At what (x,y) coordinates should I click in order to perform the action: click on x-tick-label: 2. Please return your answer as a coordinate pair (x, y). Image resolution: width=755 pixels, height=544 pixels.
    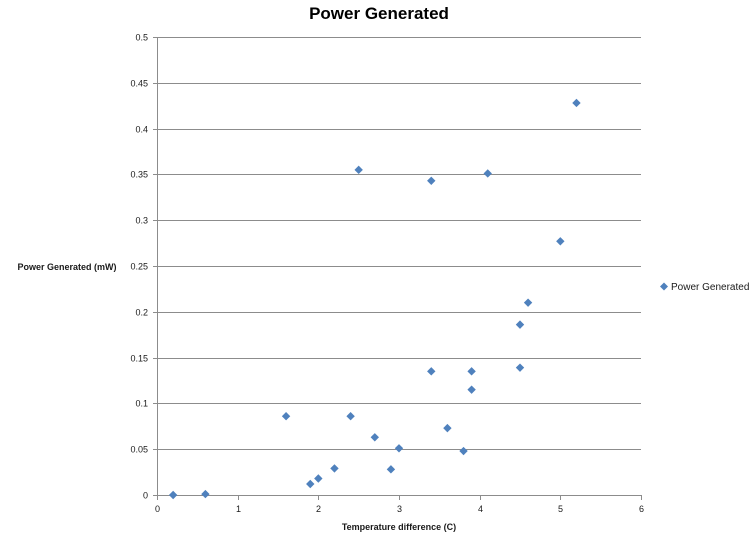
    Looking at the image, I should click on (318, 509).